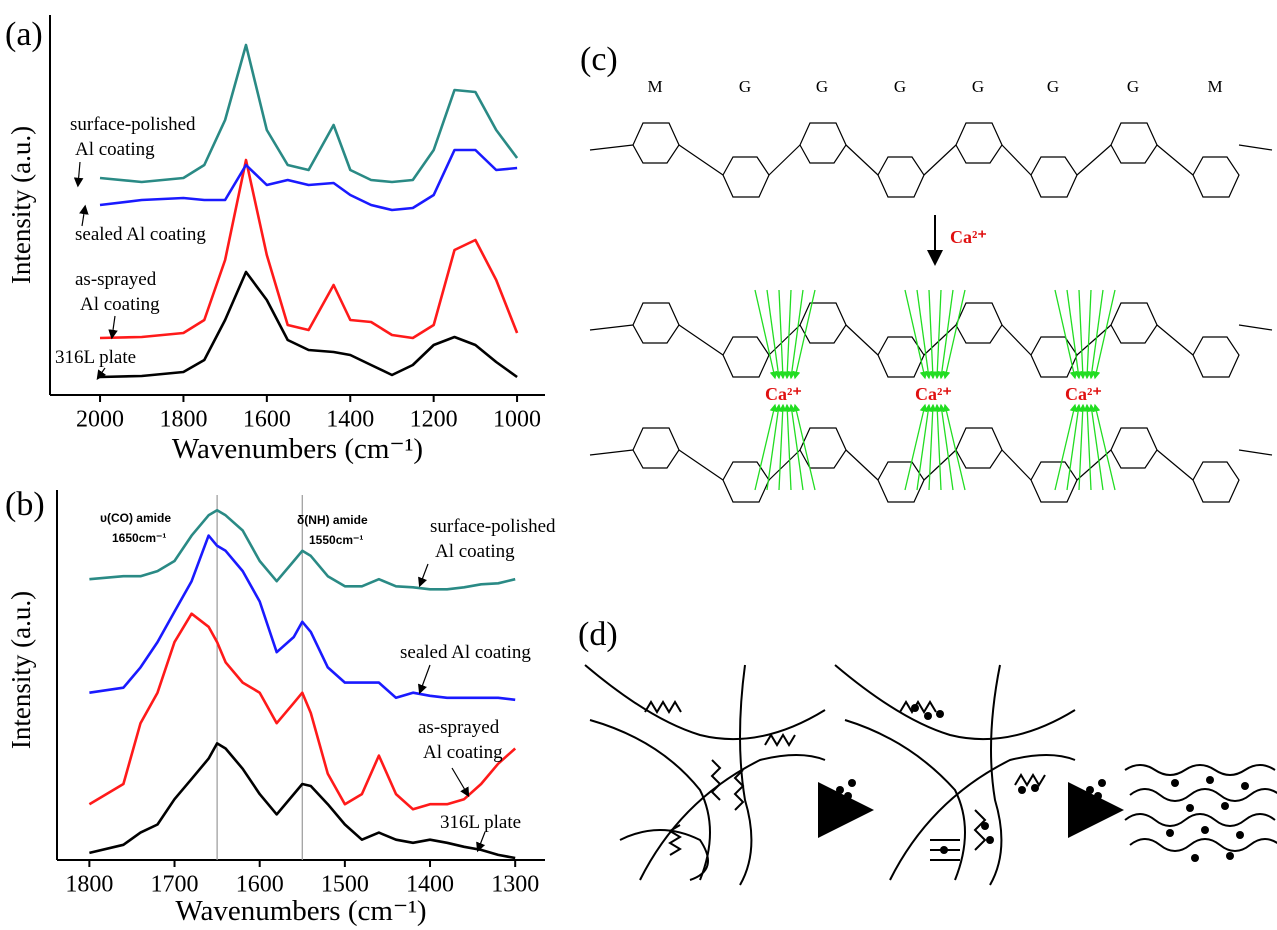  What do you see at coordinates (336, 540) in the screenshot?
I see `reference-label: 1550cm⁻¹` at bounding box center [336, 540].